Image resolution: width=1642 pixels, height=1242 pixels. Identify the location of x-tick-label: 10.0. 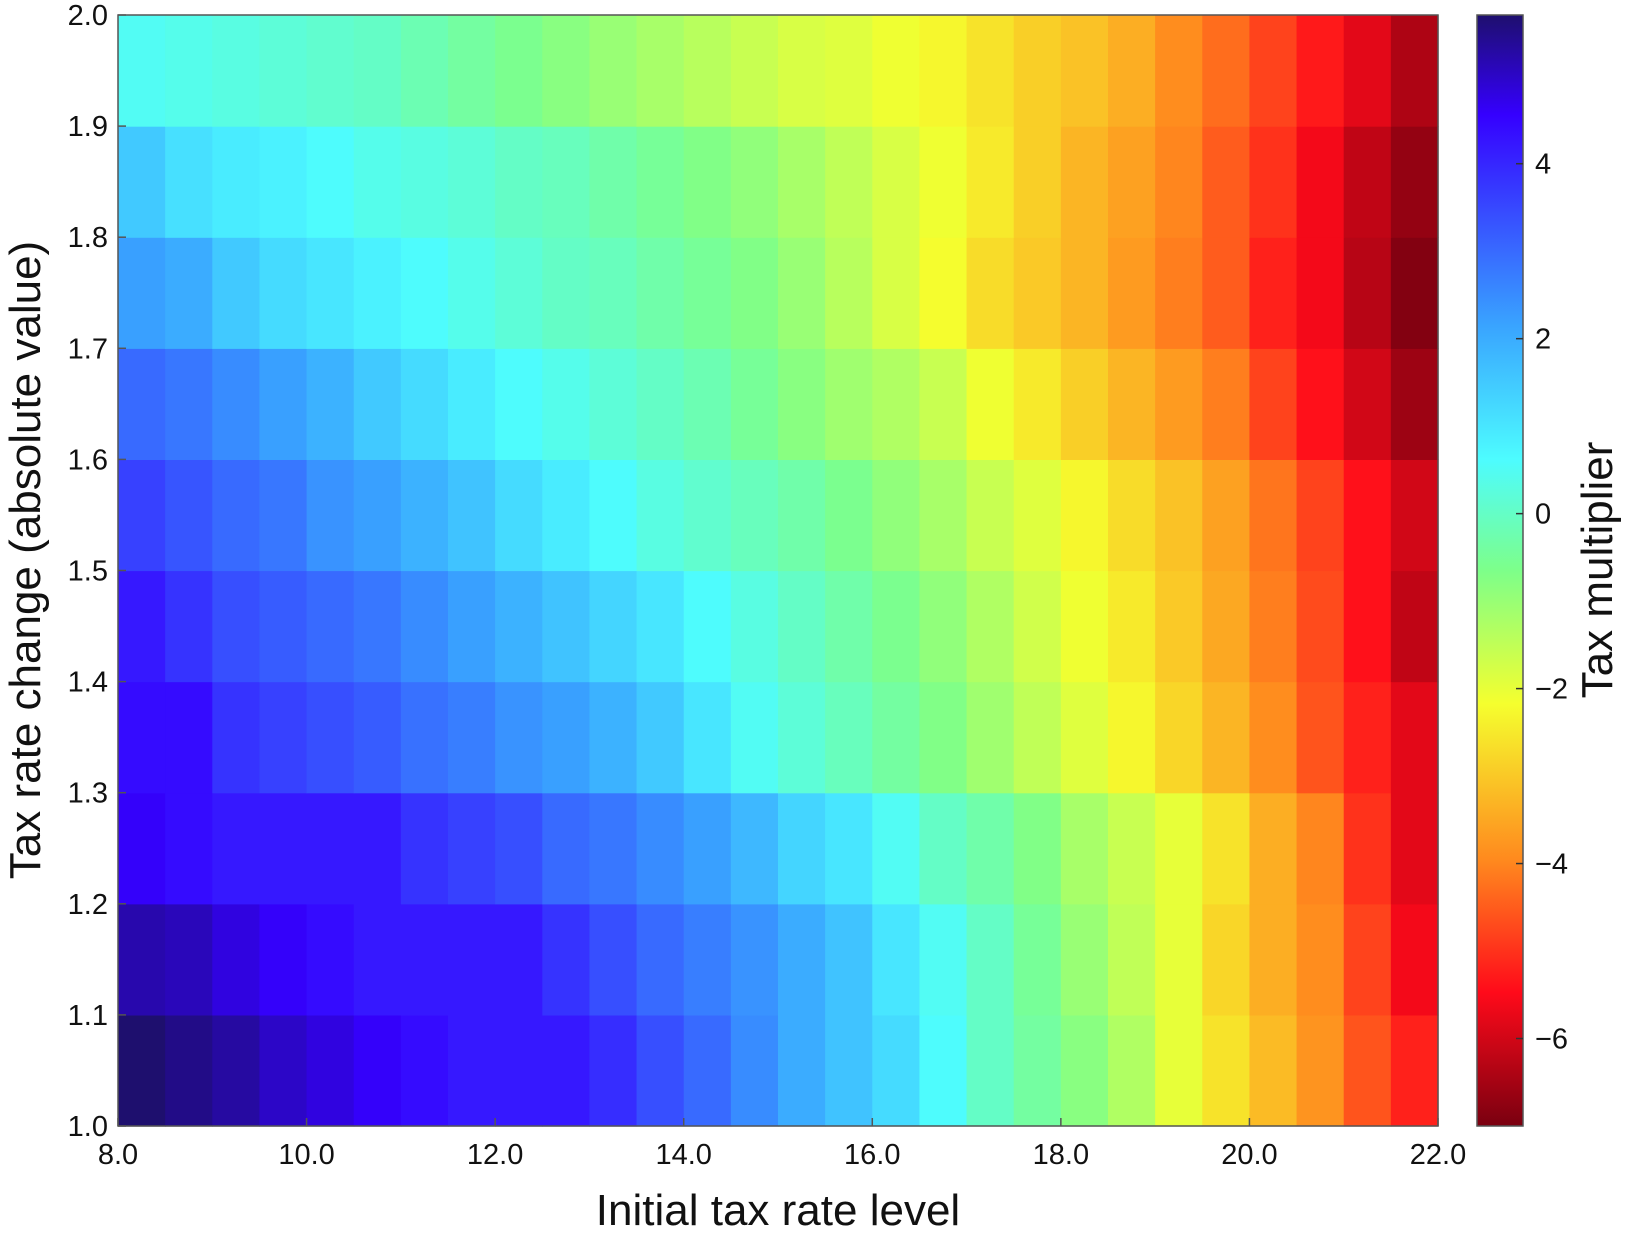
(306, 1155).